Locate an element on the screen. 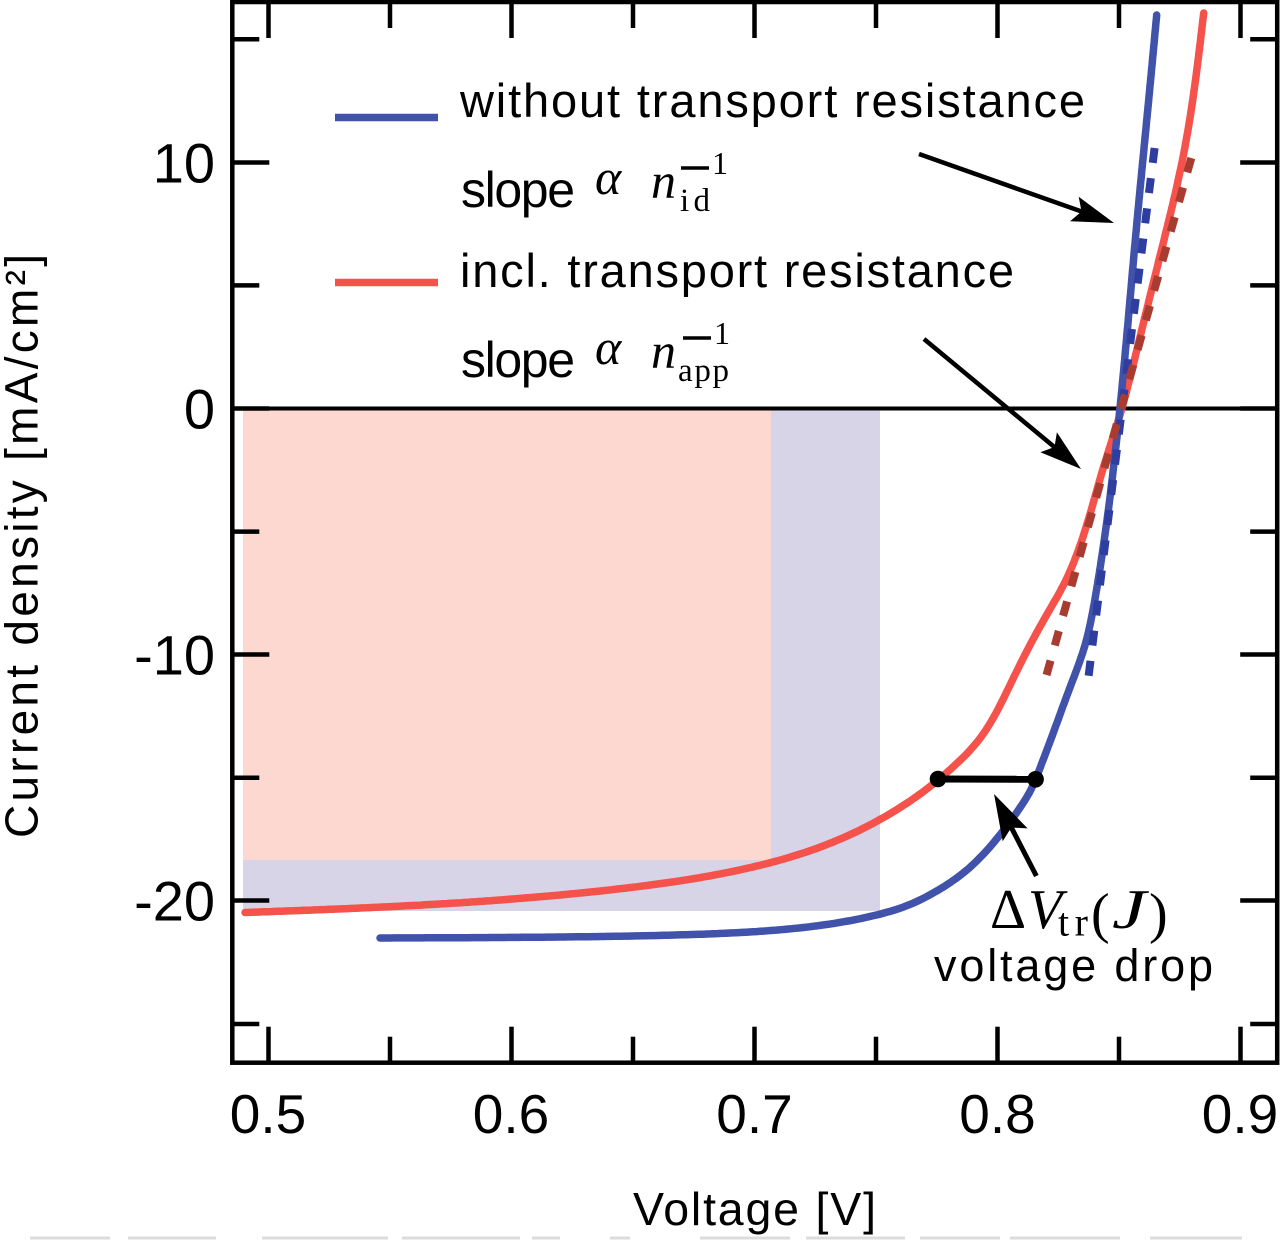  svg-text: 0.9 is located at coordinates (1240, 1114).